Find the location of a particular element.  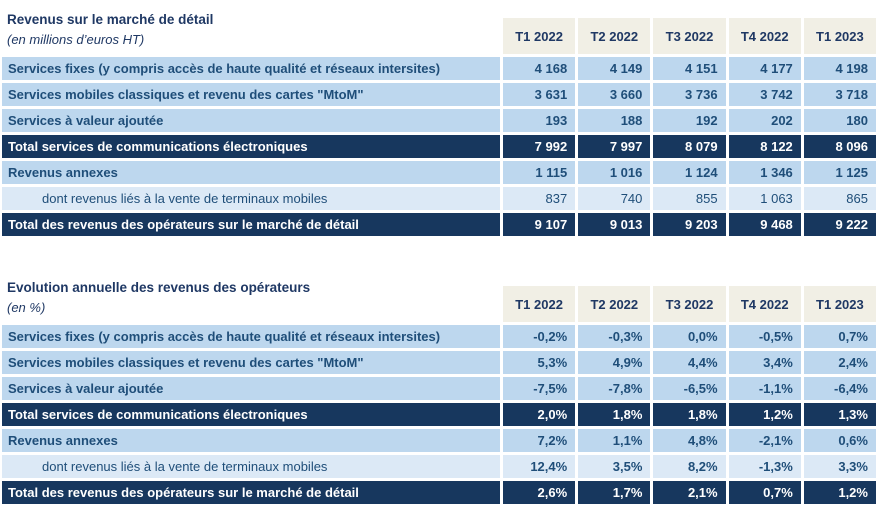

value-cell: 1 124 is located at coordinates (689, 172).